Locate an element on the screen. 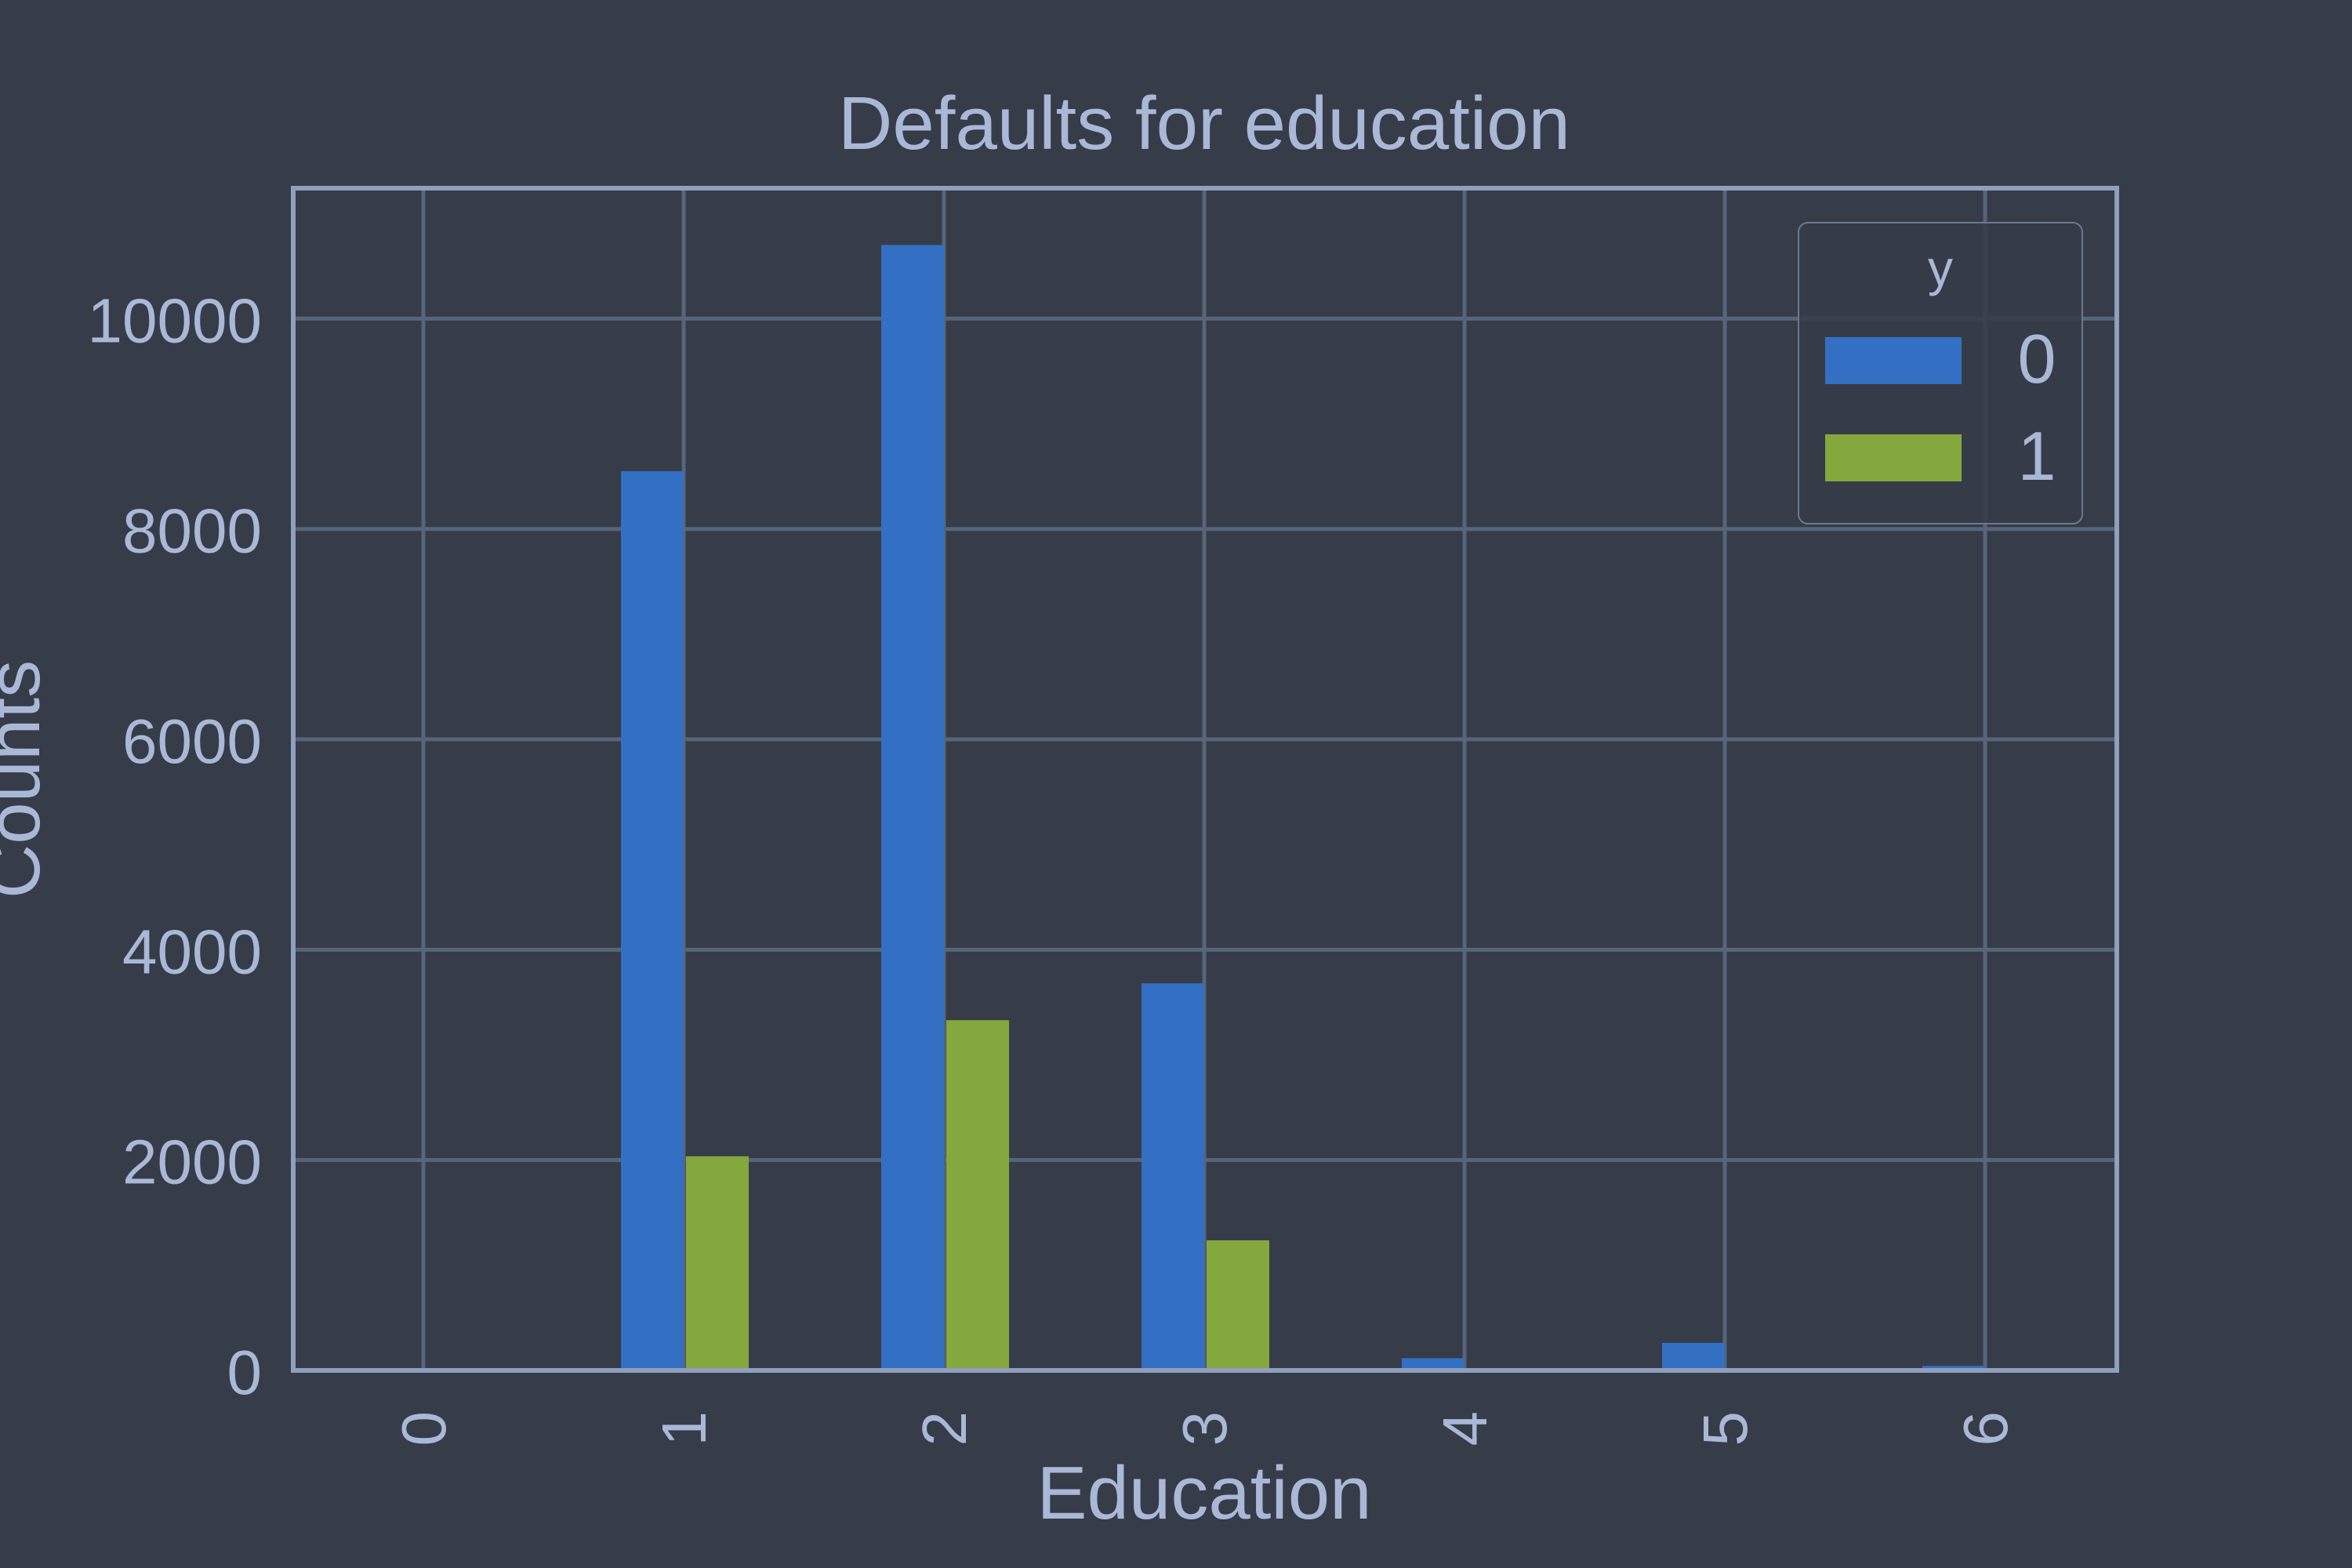  y-axis-label: Counts is located at coordinates (28, 779).